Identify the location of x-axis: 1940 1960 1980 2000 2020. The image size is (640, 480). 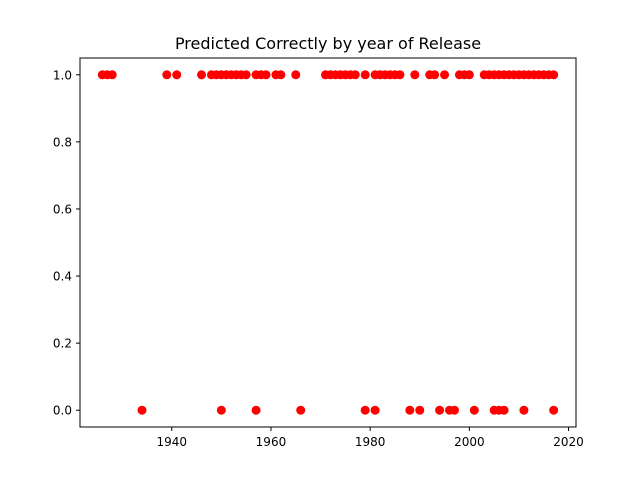
(370, 438).